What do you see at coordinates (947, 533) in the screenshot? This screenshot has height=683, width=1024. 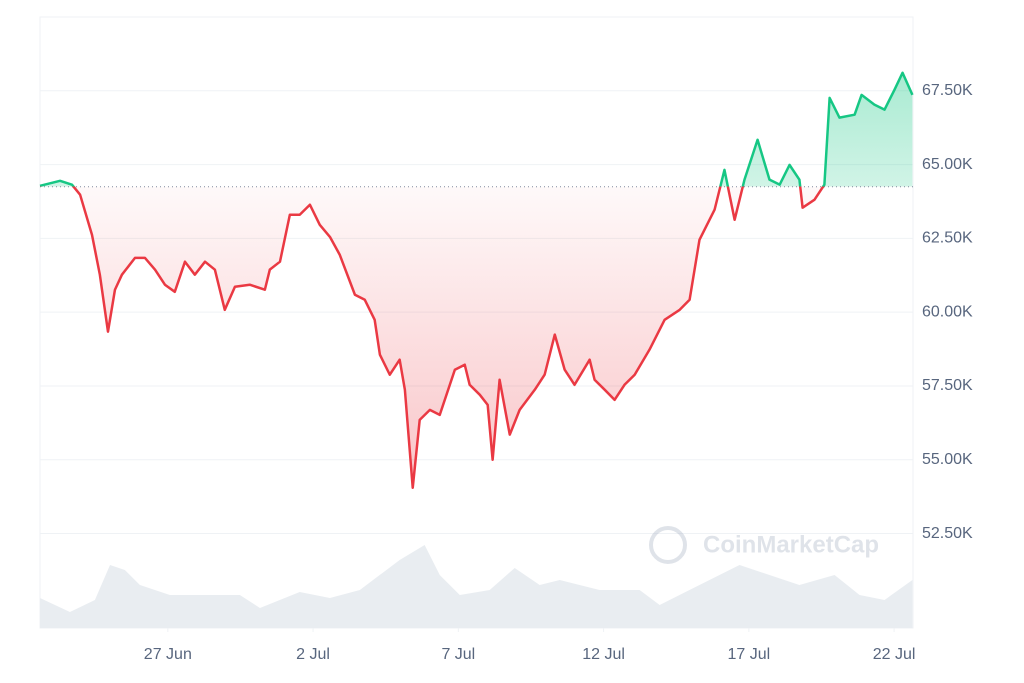 I see `y-tick-label: 52.50K` at bounding box center [947, 533].